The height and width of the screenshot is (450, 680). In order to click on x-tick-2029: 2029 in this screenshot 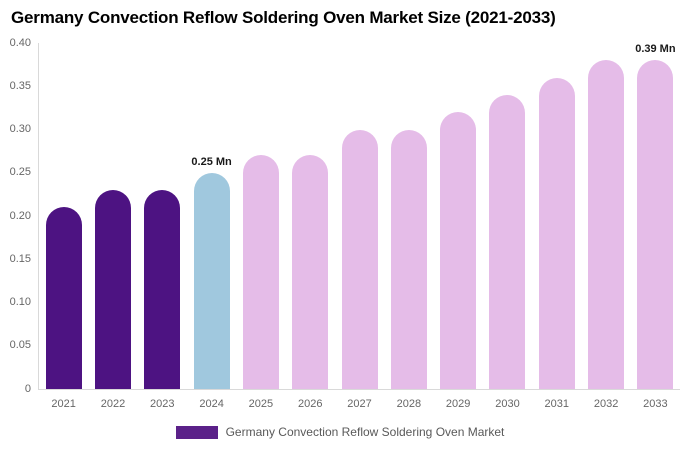, I will do `click(458, 404)`.